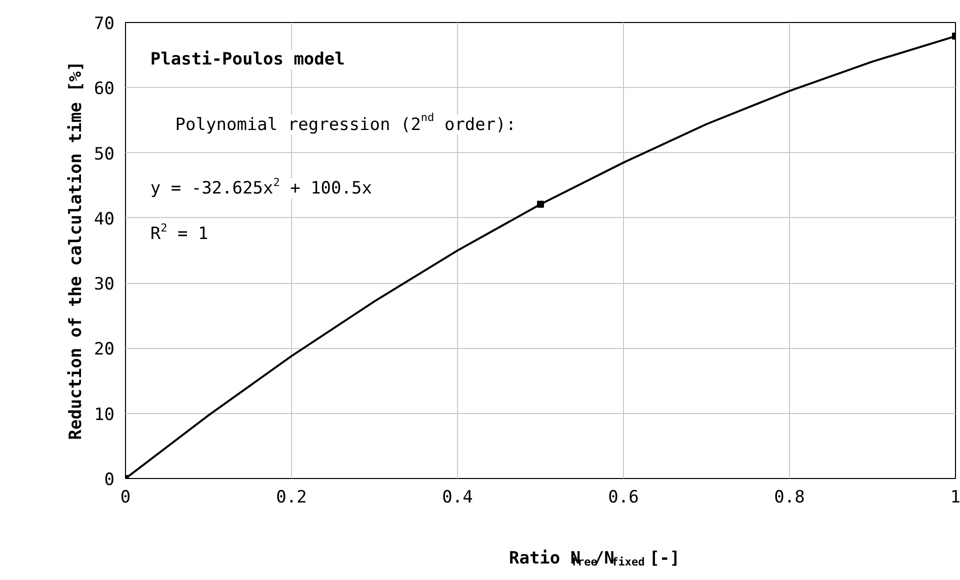 This screenshot has height=580, width=960. I want to click on x-tick-label: 0, so click(125, 498).